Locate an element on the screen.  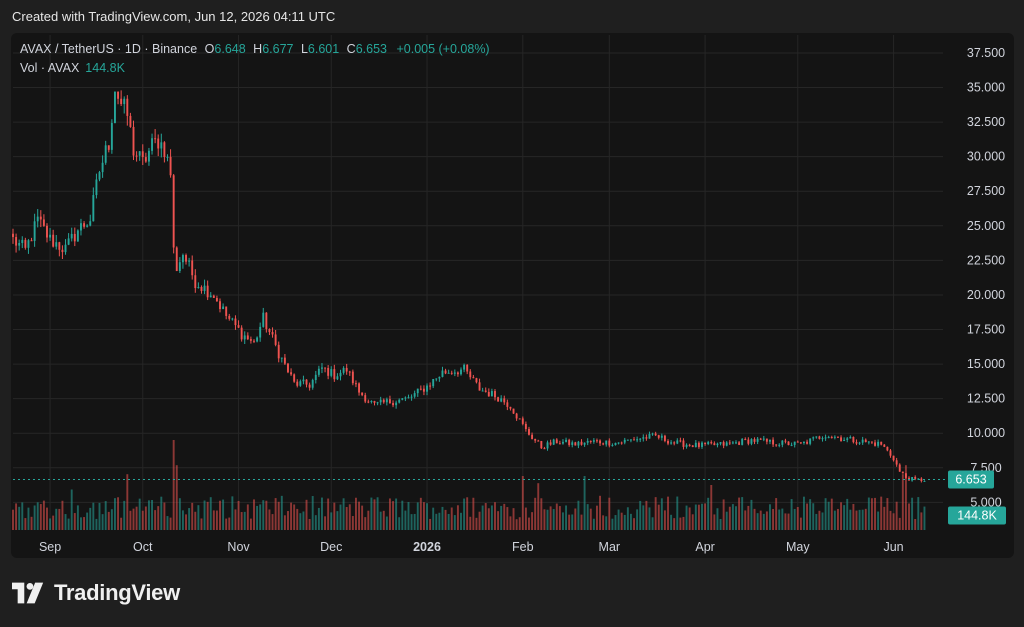
tradingview-brand: TradingView is located at coordinates (96, 593).